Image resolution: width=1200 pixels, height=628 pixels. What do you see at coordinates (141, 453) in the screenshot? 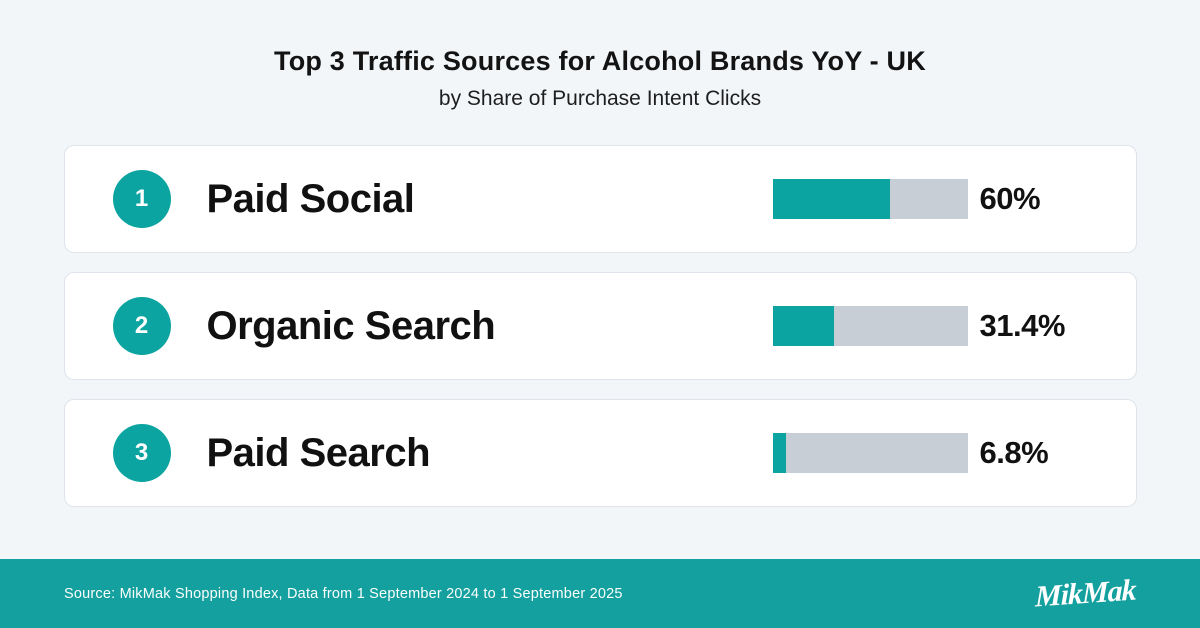
I see `rank-badge: 3` at bounding box center [141, 453].